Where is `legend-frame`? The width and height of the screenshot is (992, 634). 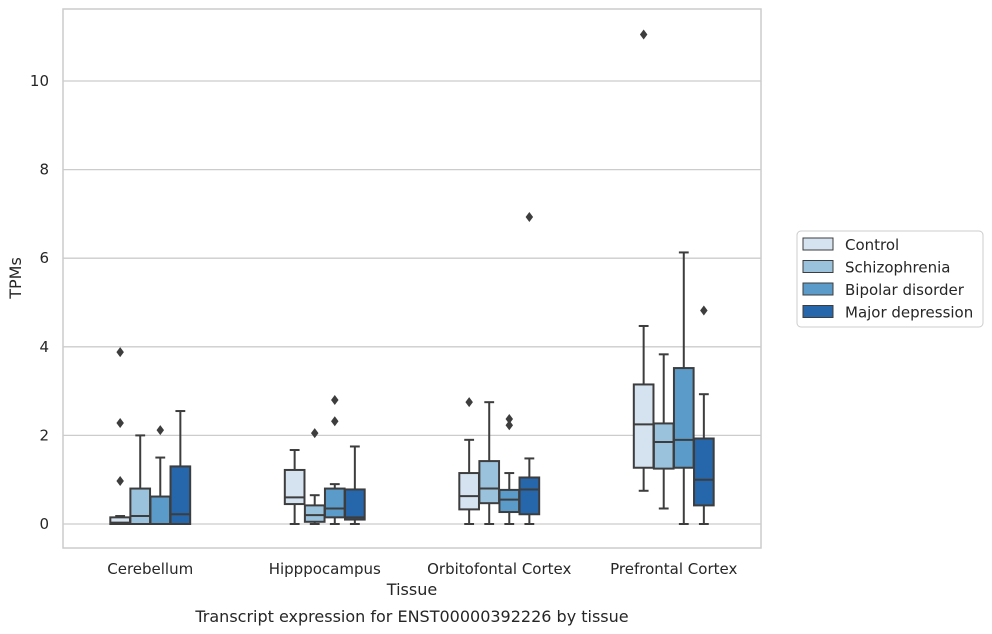 legend-frame is located at coordinates (890, 279).